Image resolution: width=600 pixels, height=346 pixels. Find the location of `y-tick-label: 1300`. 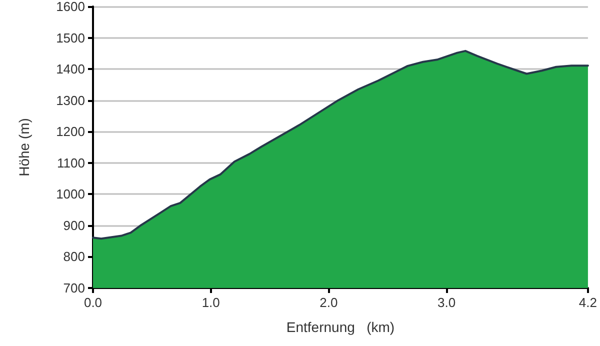

y-tick-label: 1300 is located at coordinates (70, 100).